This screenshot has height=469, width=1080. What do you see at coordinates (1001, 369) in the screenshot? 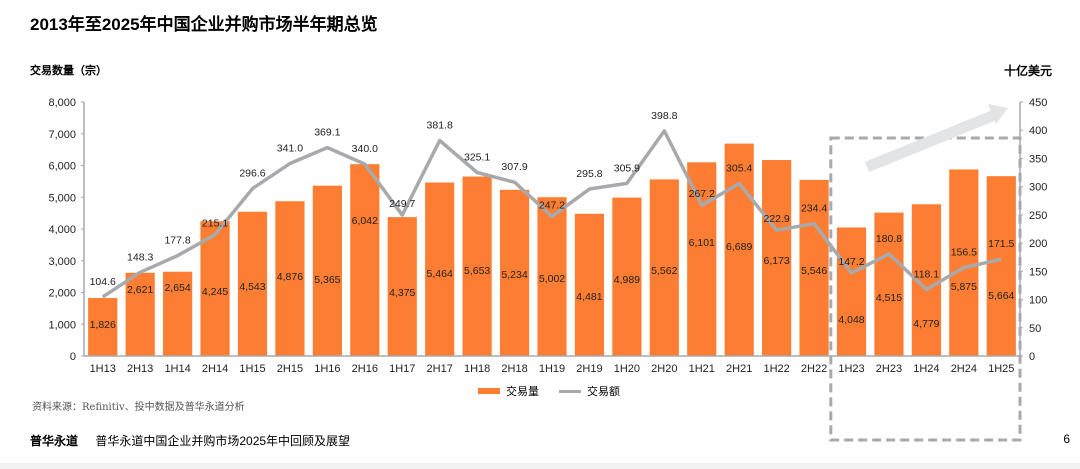
I see `x-tick-label: 1H25` at bounding box center [1001, 369].